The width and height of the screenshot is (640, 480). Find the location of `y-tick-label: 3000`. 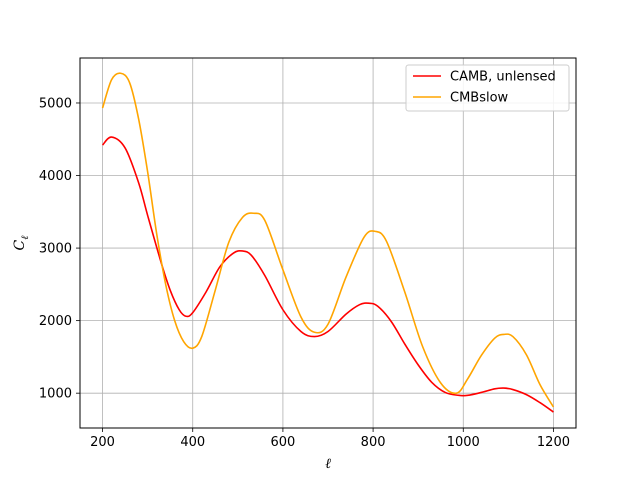

y-tick-label: 3000 is located at coordinates (55, 249).